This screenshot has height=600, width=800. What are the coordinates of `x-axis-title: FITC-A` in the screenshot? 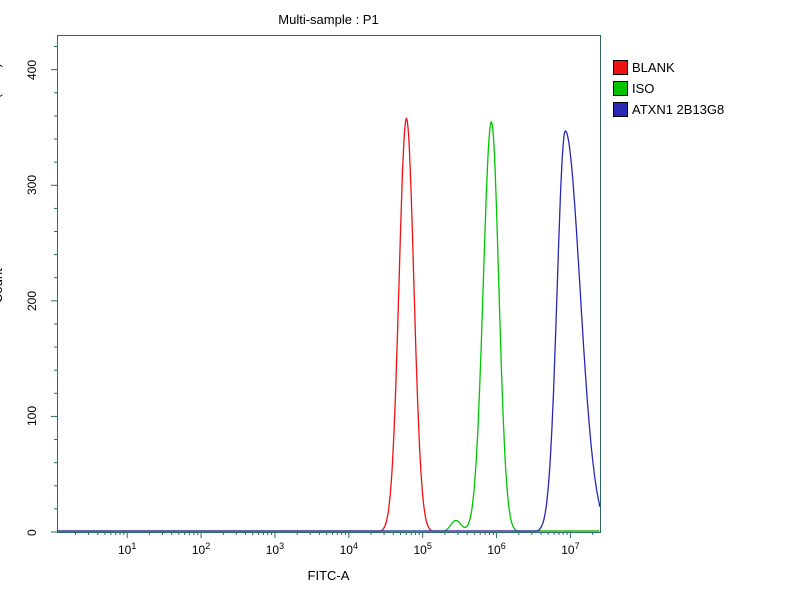 It's located at (328, 575).